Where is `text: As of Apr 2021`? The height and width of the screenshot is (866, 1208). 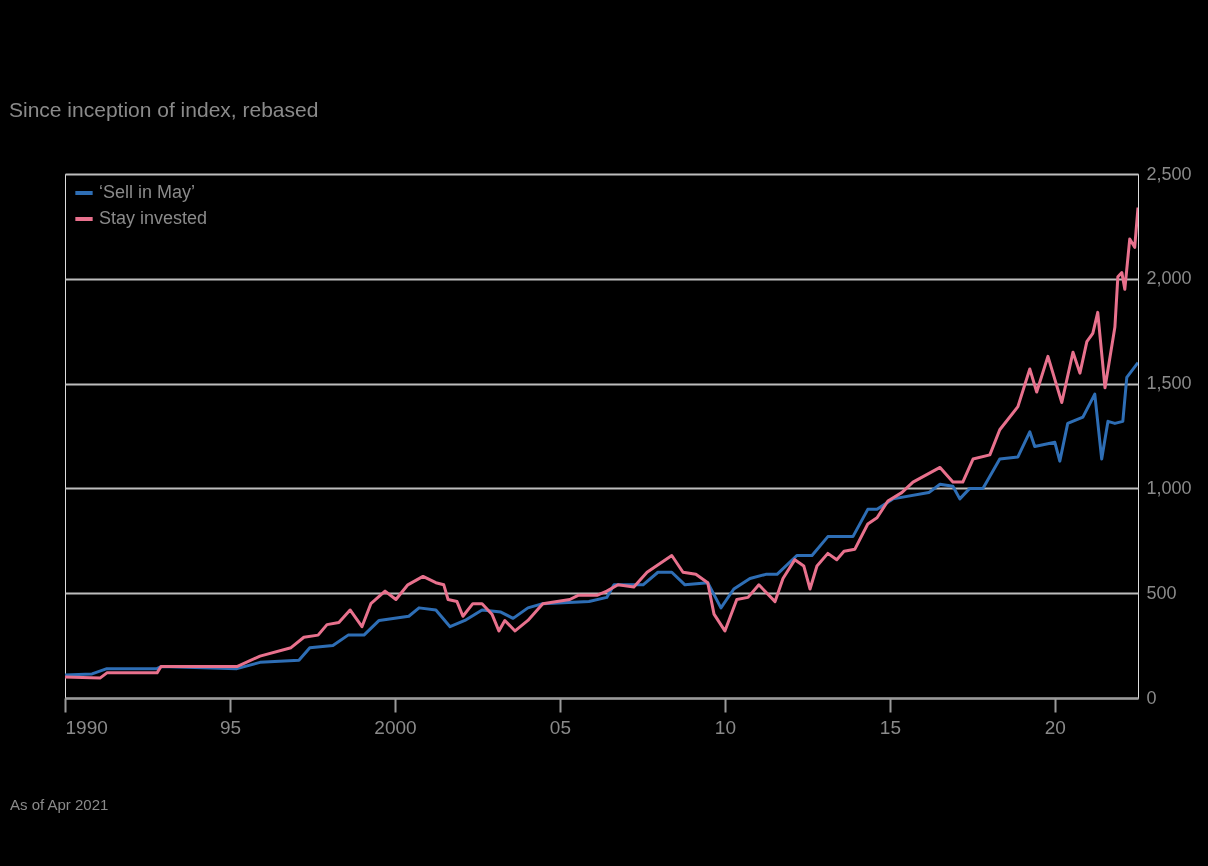 text: As of Apr 2021 is located at coordinates (59, 805).